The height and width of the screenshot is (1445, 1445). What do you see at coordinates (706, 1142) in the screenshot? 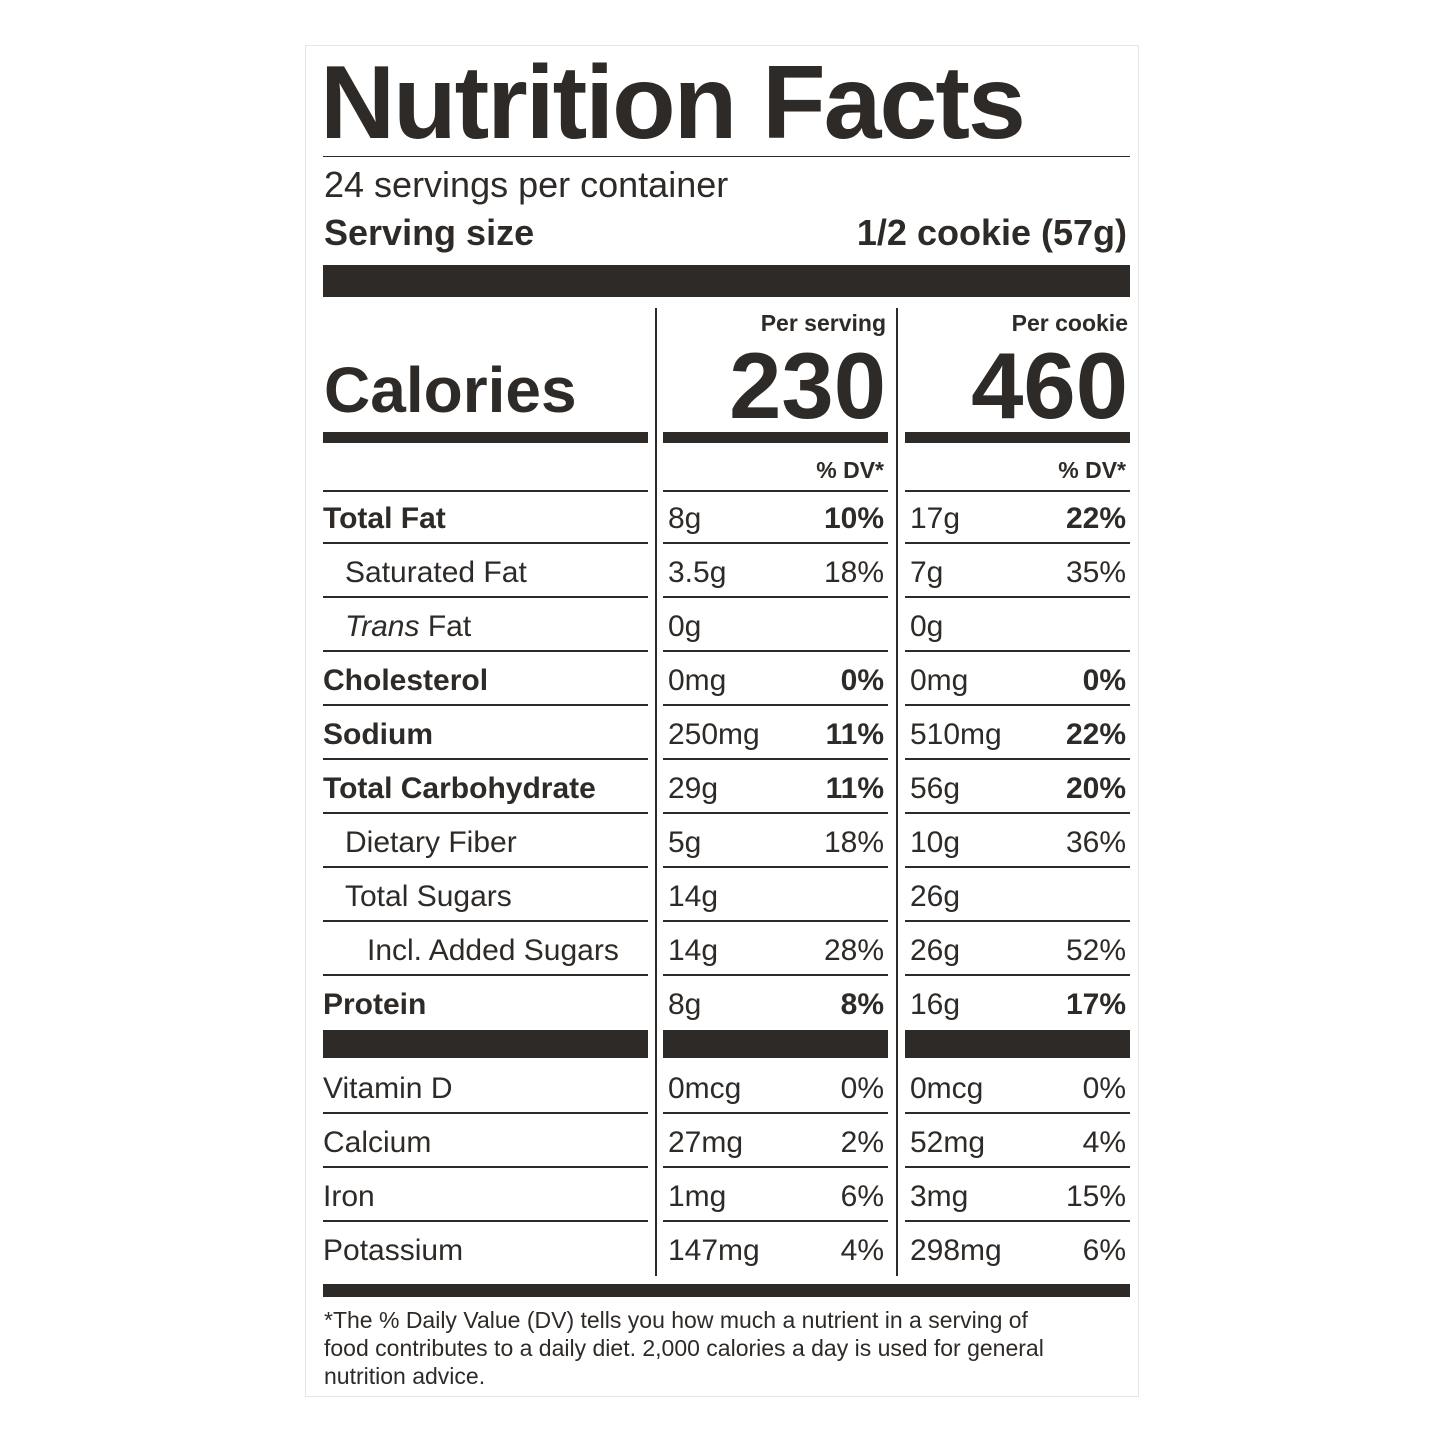
I see `amount: 27mg` at bounding box center [706, 1142].